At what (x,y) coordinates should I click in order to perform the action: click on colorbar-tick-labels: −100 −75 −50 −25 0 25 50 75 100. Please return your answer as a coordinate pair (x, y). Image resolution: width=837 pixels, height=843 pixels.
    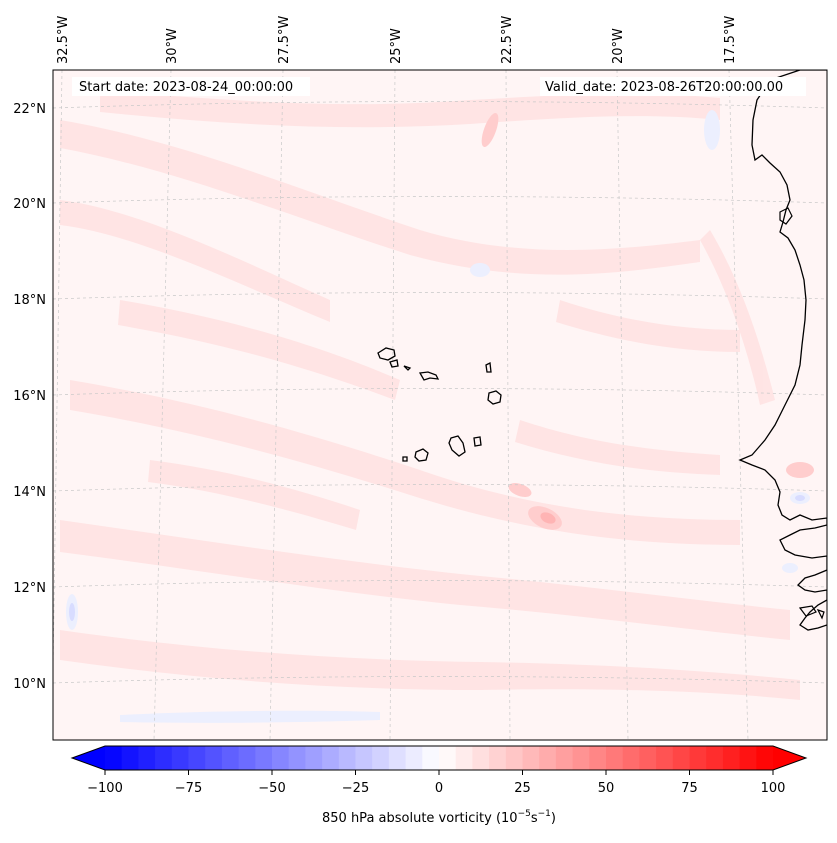
    Looking at the image, I should click on (436, 788).